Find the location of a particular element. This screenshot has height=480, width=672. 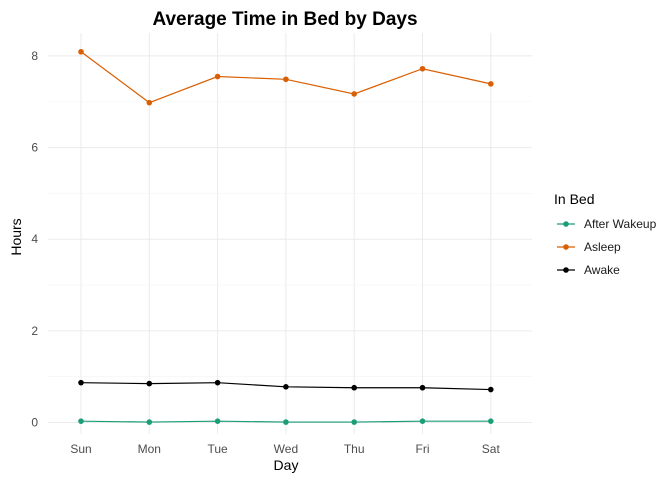

x-tick-label: Thu is located at coordinates (354, 449).